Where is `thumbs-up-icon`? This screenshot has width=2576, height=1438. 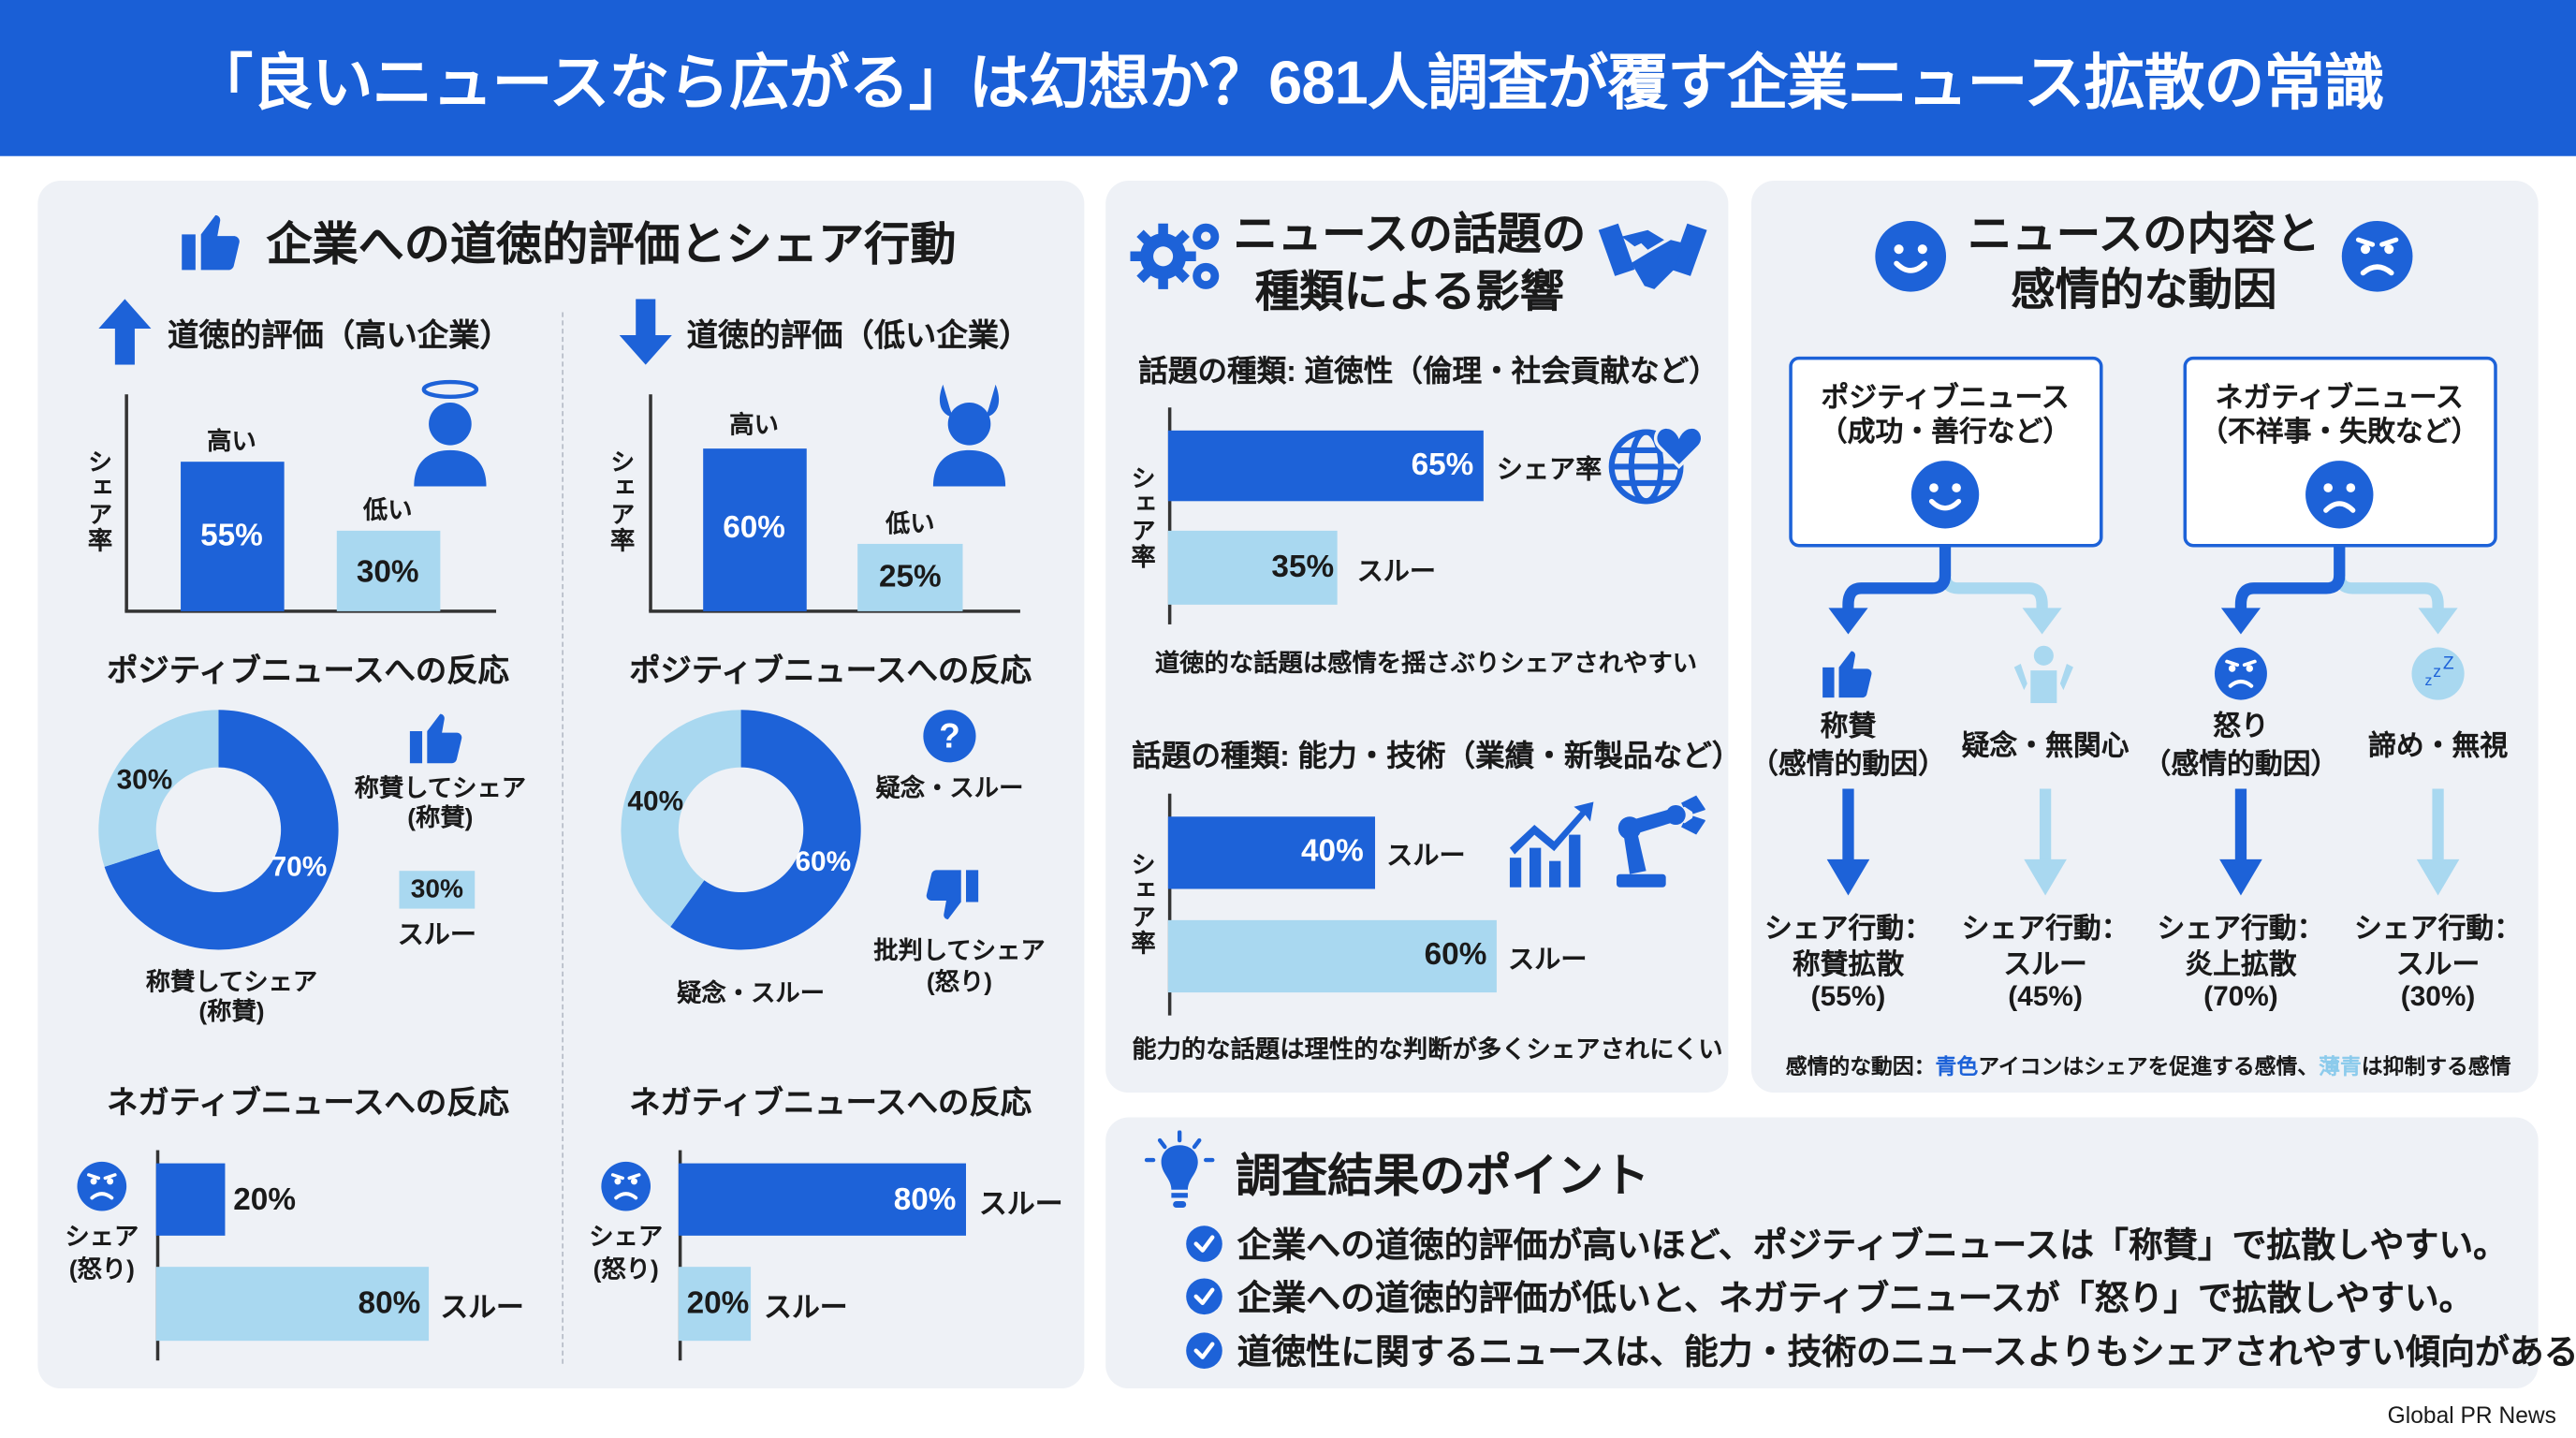
thumbs-up-icon is located at coordinates (435, 738).